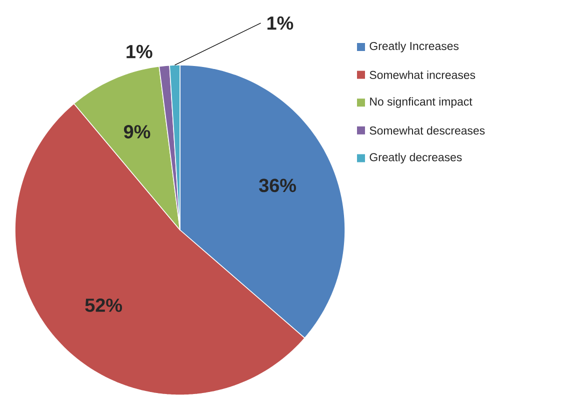  I want to click on legend-label: Greatly decreases, so click(416, 158).